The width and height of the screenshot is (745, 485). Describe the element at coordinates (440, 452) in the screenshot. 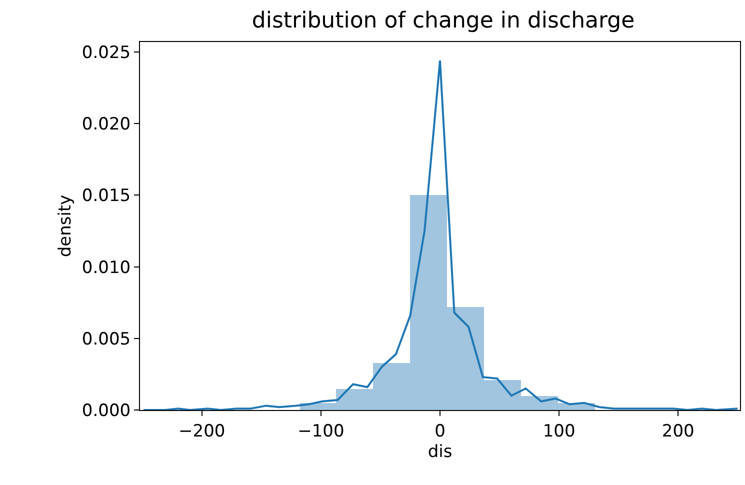

I see `x-axis-title: dis` at that location.